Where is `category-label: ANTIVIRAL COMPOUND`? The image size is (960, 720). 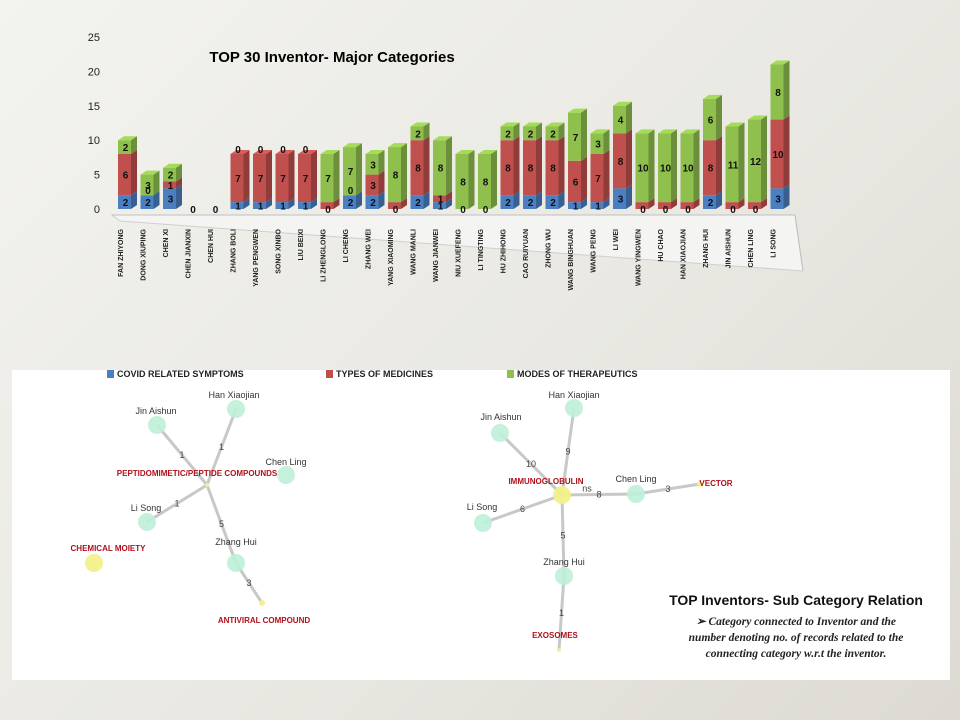
category-label: ANTIVIRAL COMPOUND is located at coordinates (264, 620).